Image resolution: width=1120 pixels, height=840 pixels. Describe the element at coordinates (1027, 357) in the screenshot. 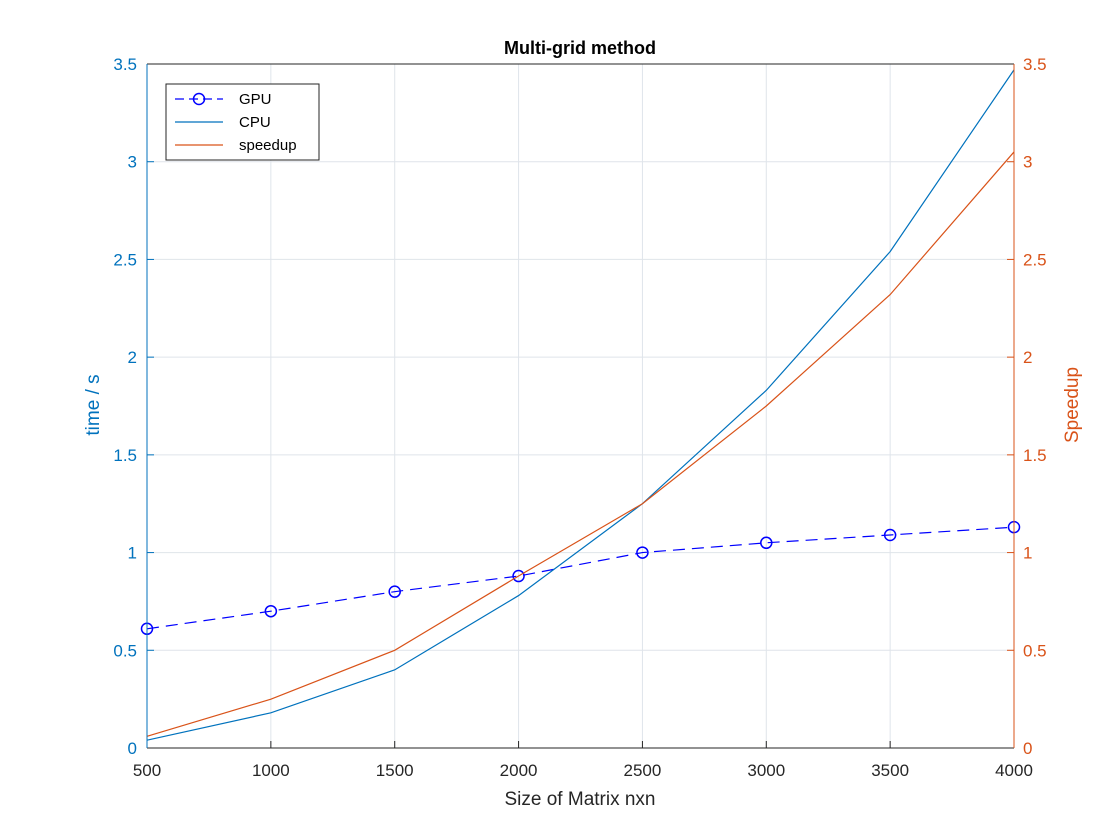

I see `y-tick-label-right: 2` at that location.